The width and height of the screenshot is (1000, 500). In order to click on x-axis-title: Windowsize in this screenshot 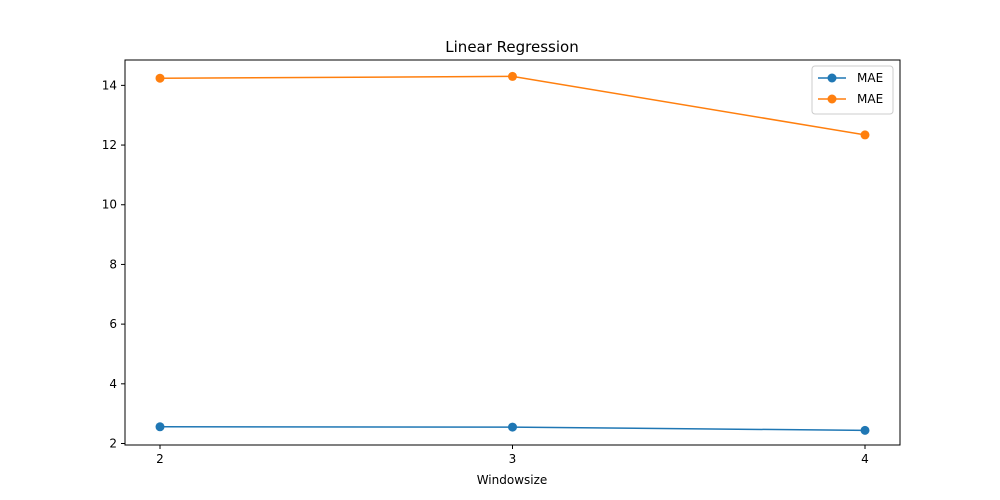, I will do `click(512, 480)`.